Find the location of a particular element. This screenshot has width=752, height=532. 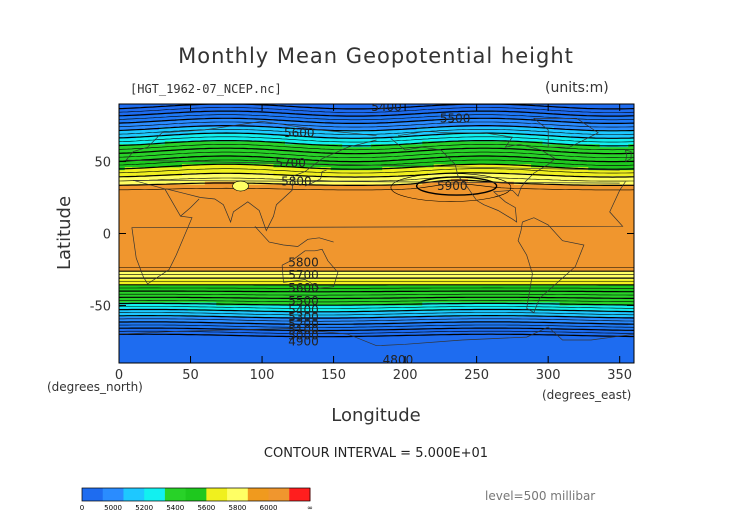

contour-label: 4900 is located at coordinates (303, 341).